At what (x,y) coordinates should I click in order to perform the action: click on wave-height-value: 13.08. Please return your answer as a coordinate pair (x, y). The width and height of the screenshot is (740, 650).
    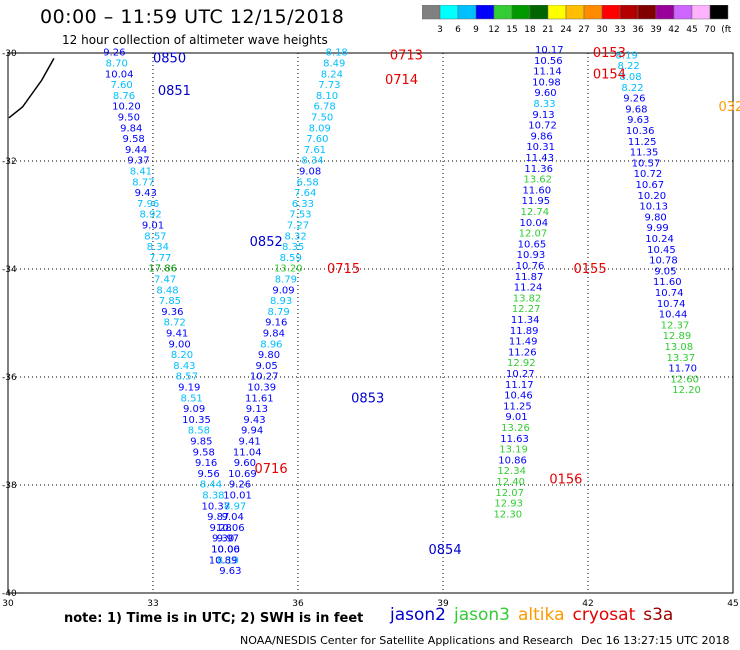
    Looking at the image, I should click on (679, 347).